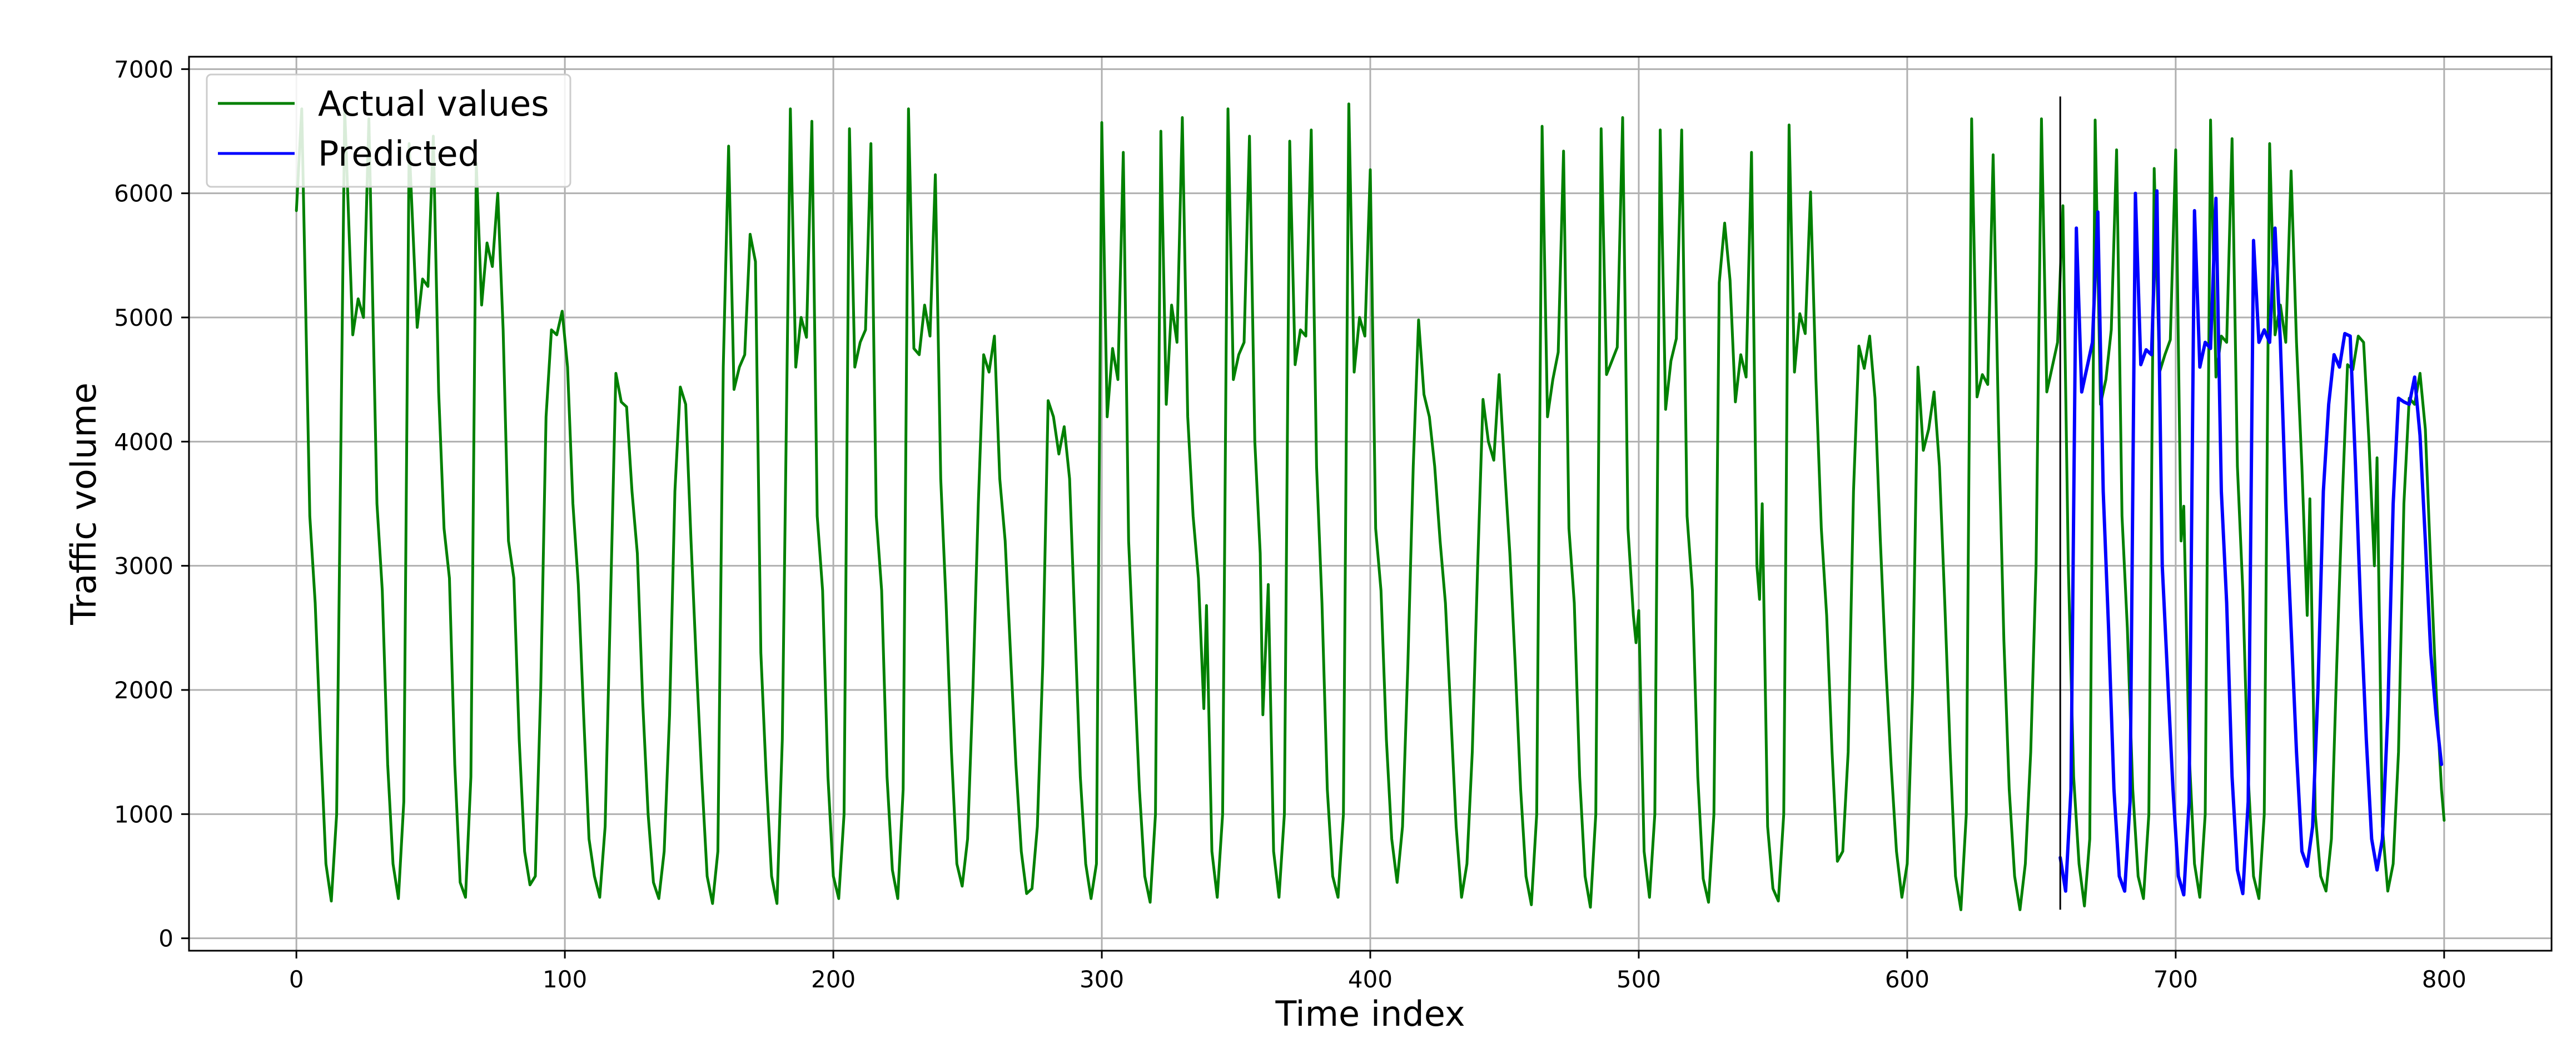  Describe the element at coordinates (143, 317) in the screenshot. I see `y-tick-label-5000: 5000` at that location.